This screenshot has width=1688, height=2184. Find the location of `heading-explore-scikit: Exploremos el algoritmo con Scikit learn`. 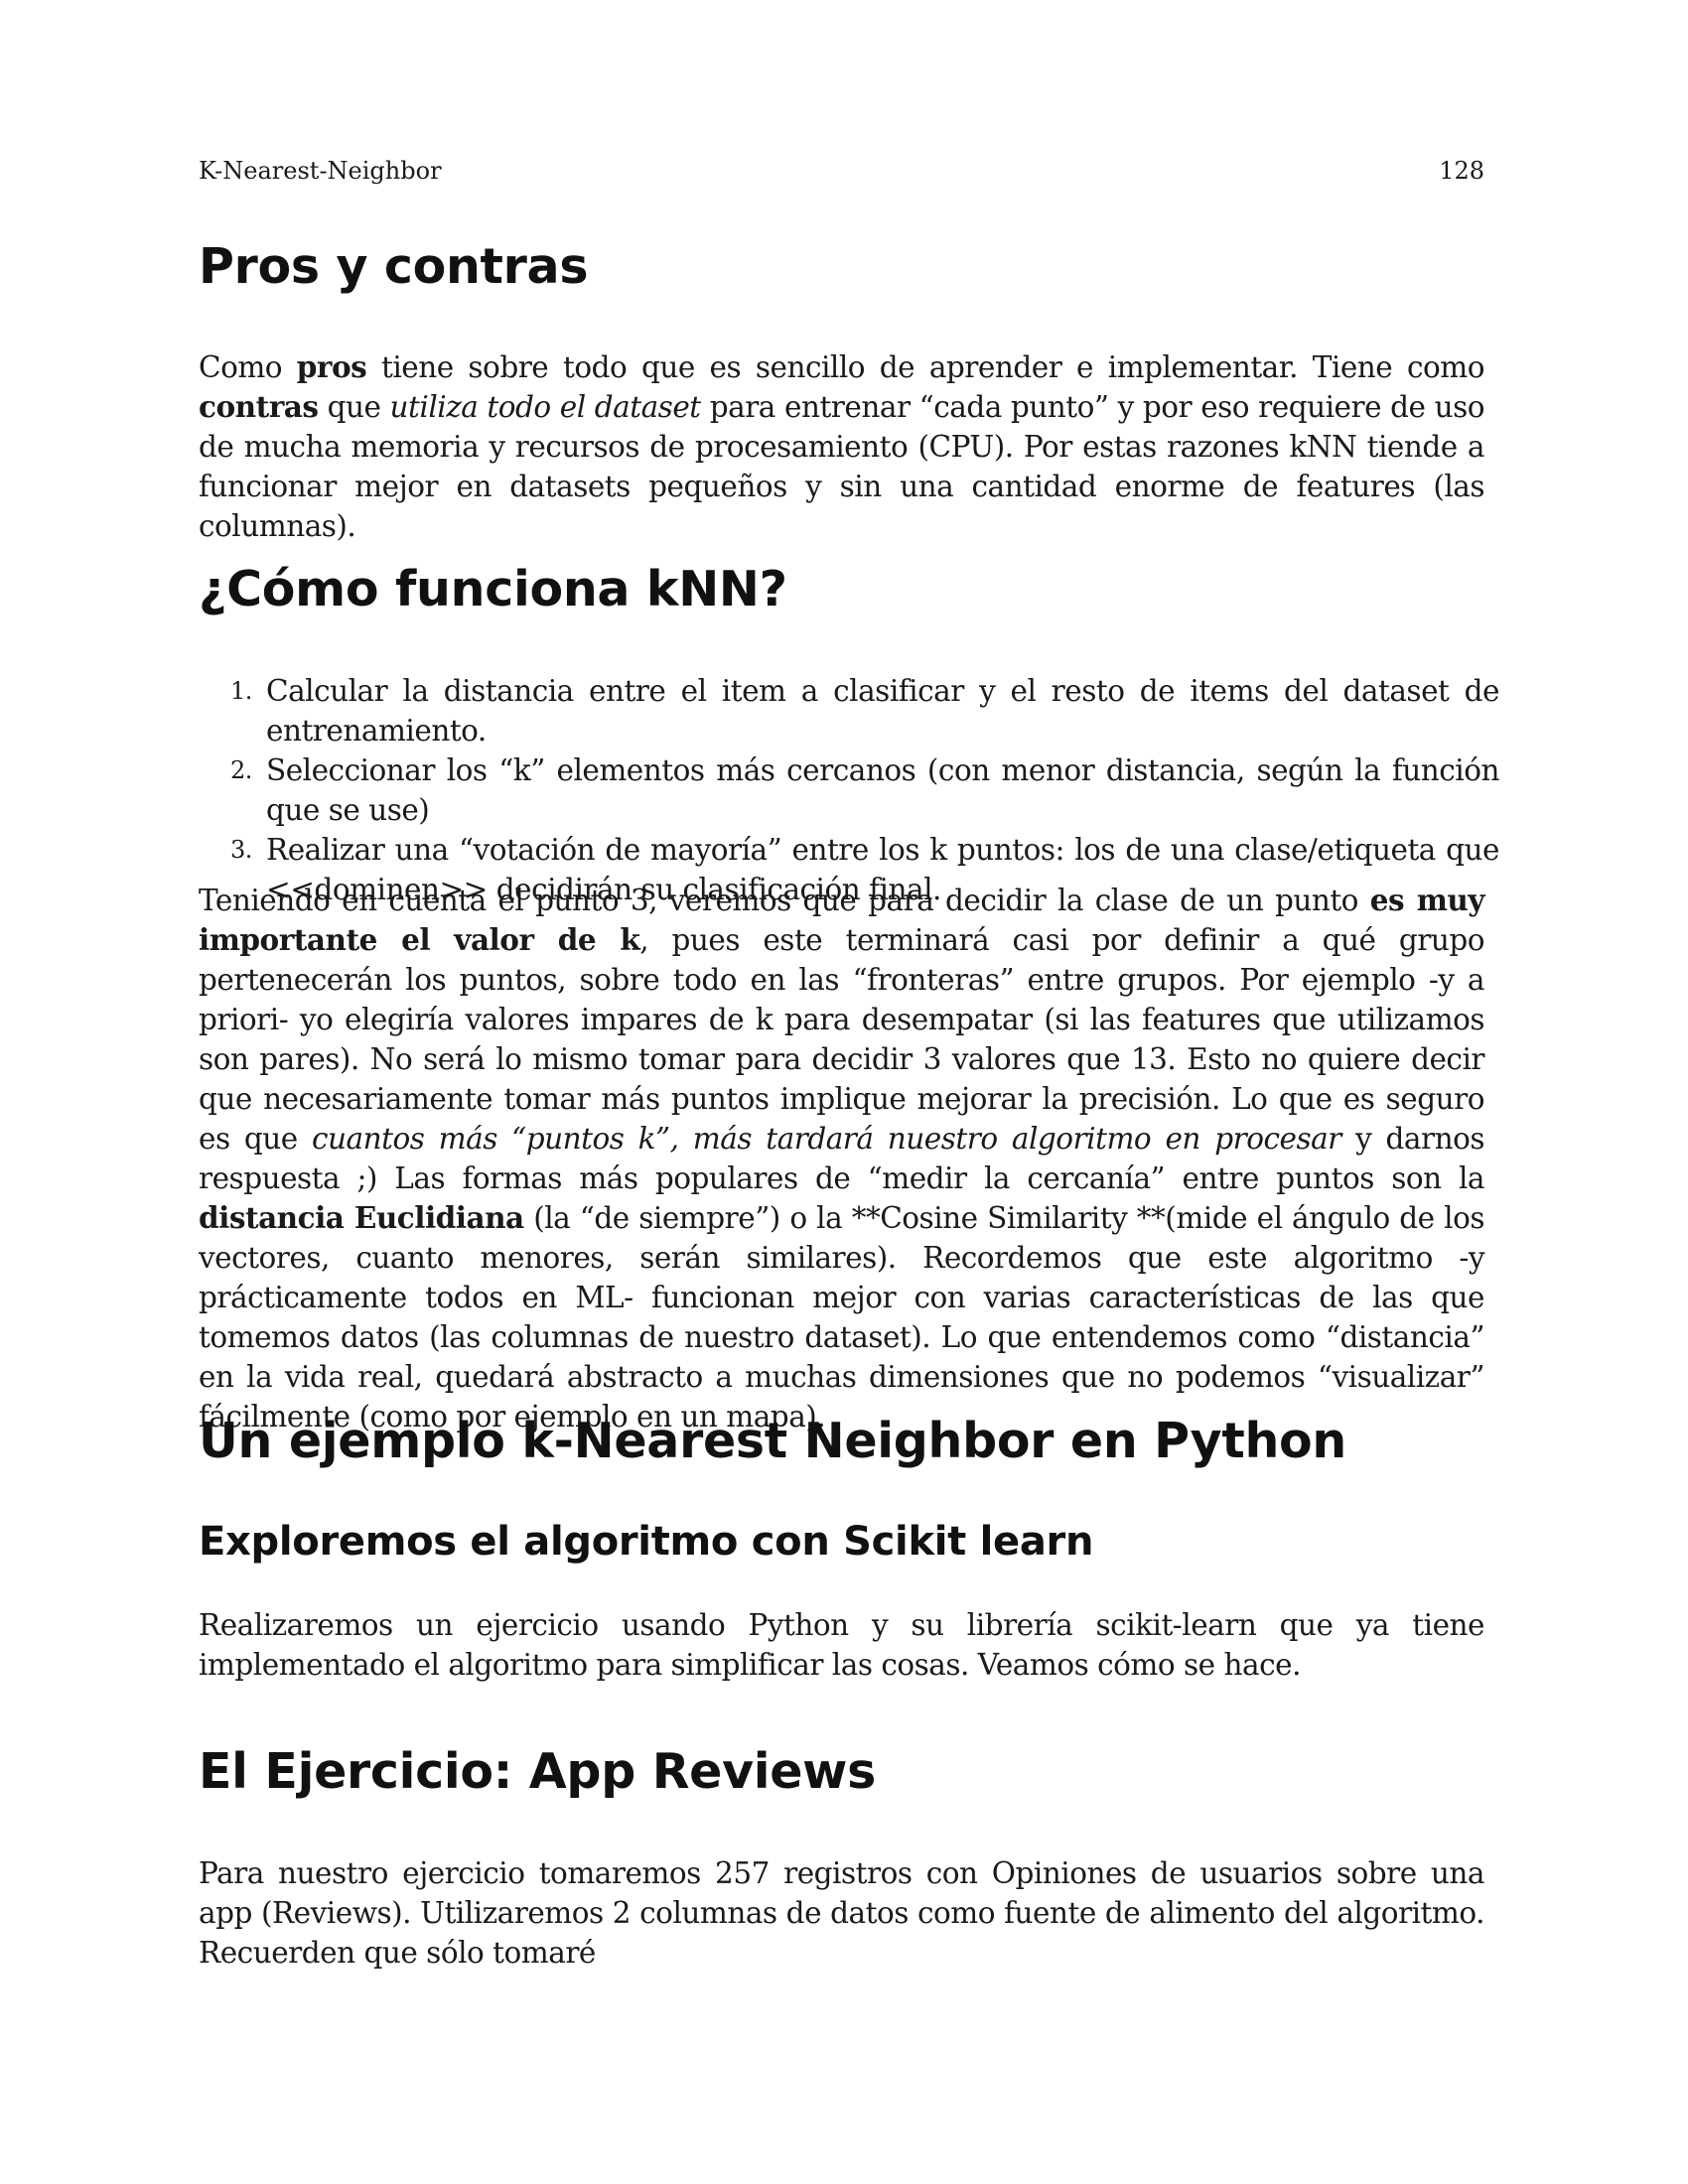

heading-explore-scikit: Exploremos el algoritmo con Scikit learn is located at coordinates (646, 1542).